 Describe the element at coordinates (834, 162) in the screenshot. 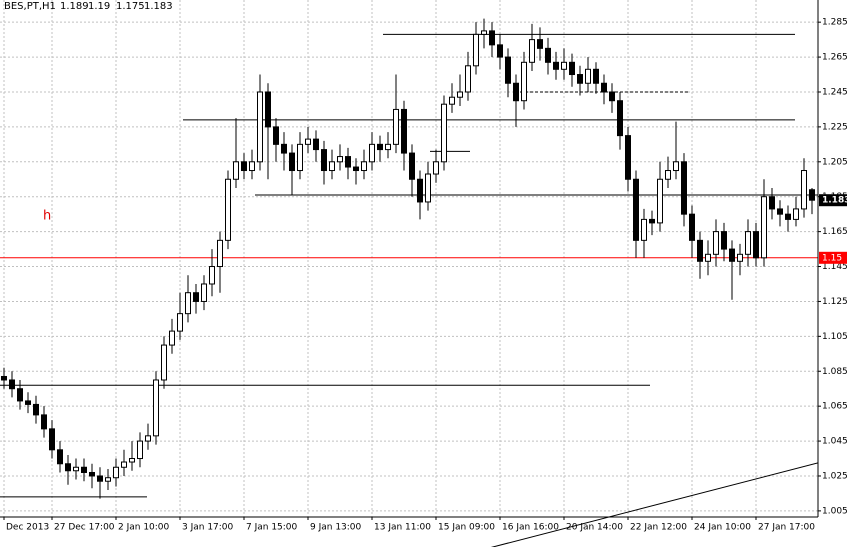

I see `y-tick-label: 1.205` at that location.